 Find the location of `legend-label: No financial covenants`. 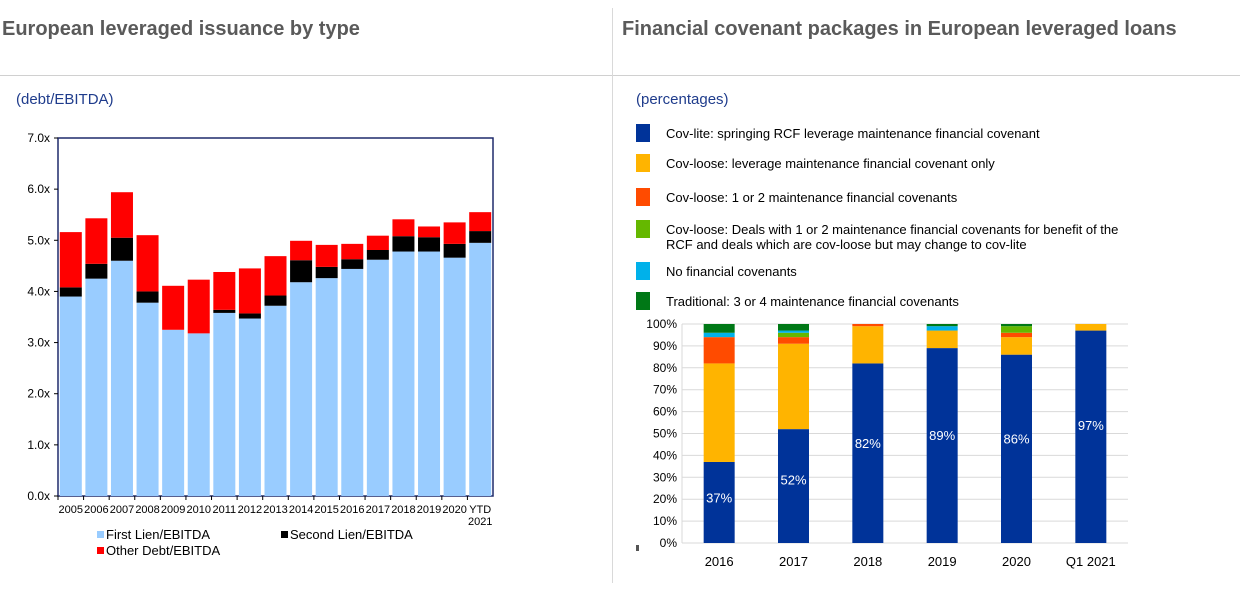

legend-label: No financial covenants is located at coordinates (731, 271).